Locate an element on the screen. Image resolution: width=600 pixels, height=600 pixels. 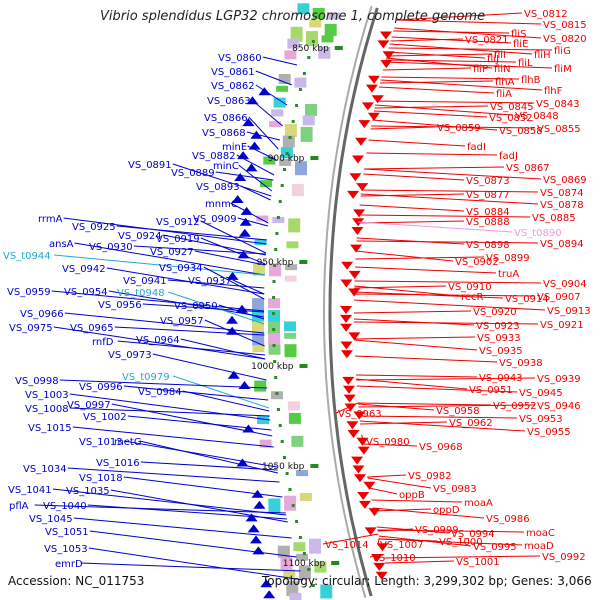
left-gene-label: VS_0863 is located at coordinates (229, 101).